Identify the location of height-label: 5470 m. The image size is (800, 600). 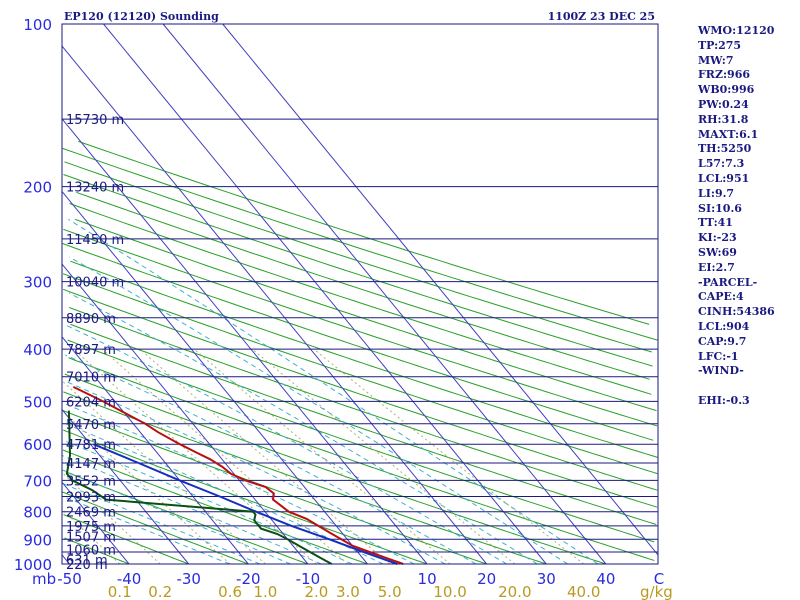
(91, 425).